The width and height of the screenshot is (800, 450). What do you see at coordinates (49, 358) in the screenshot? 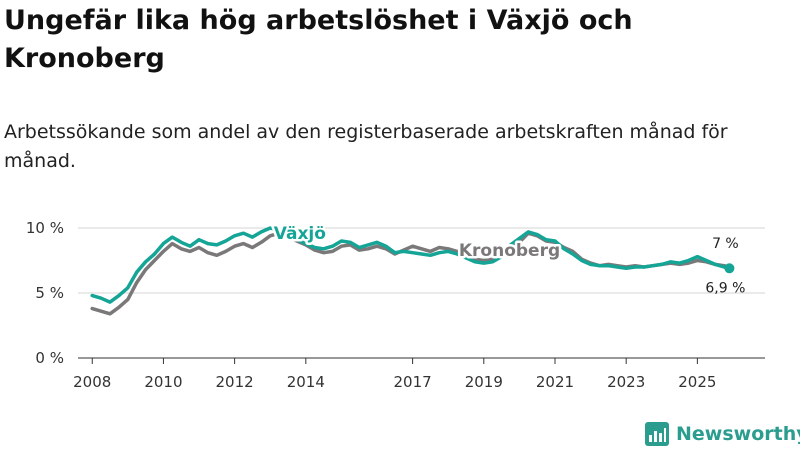
I see `y-tick-label: 0 %` at bounding box center [49, 358].